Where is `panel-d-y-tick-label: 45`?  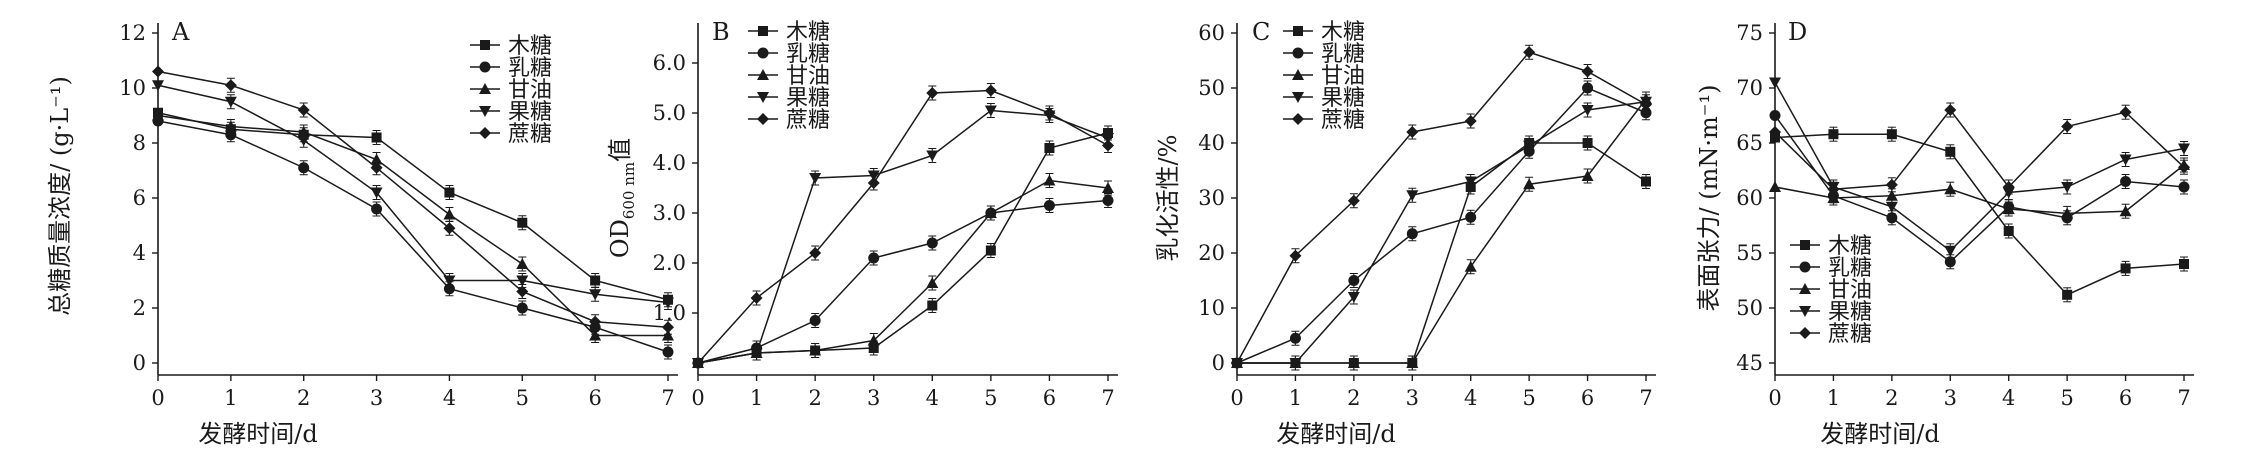 panel-d-y-tick-label: 45 is located at coordinates (1749, 363).